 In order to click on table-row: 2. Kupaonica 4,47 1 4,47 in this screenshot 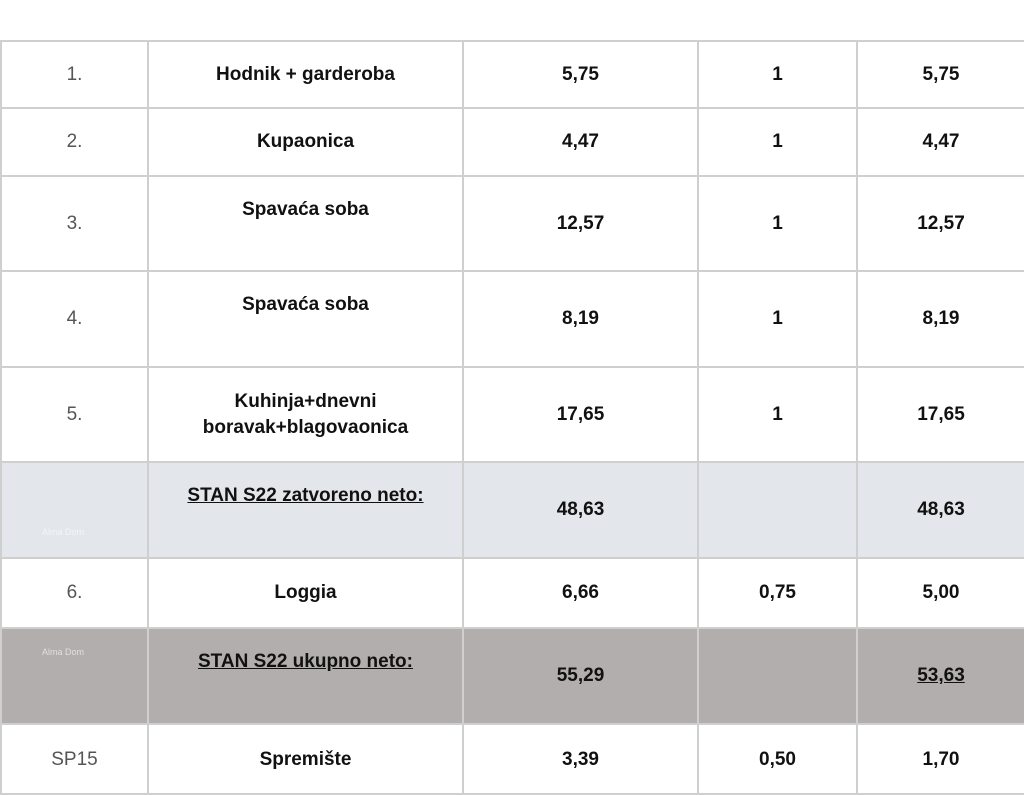, I will do `click(512, 142)`.